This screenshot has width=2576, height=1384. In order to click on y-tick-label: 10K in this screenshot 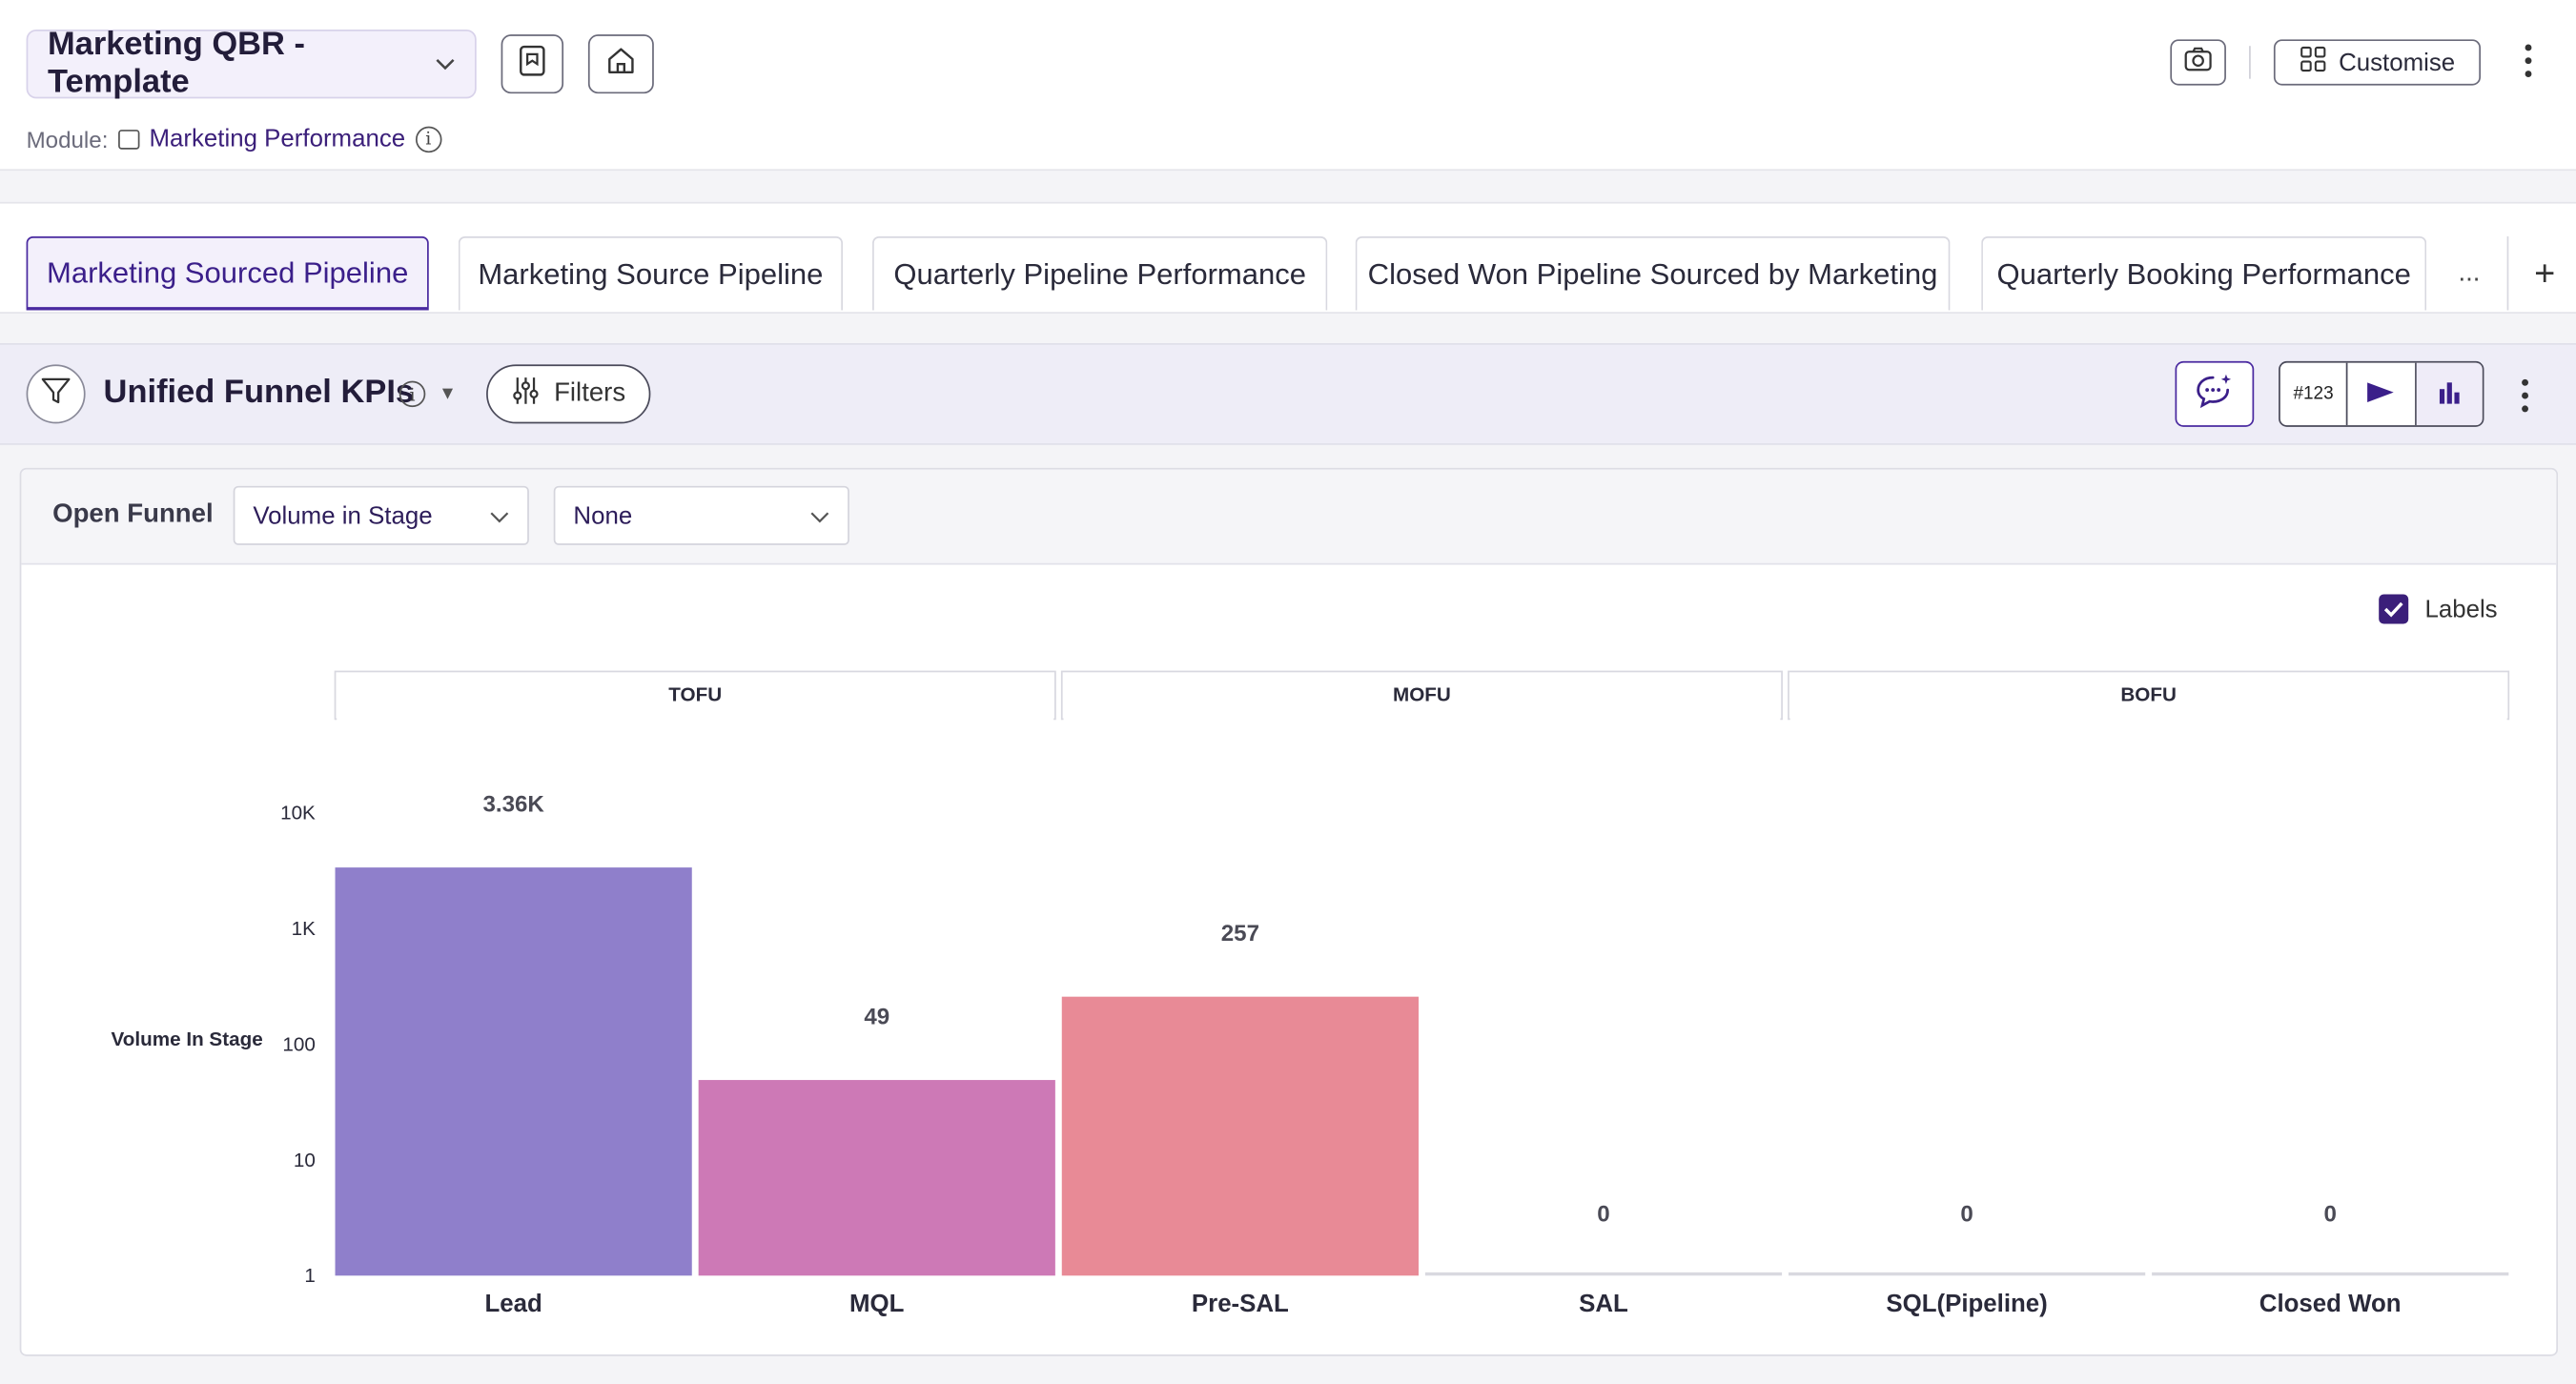, I will do `click(298, 813)`.